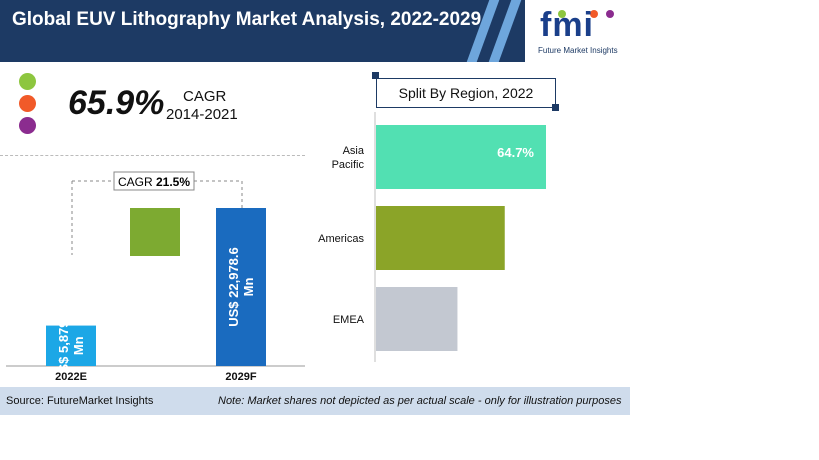  What do you see at coordinates (466, 93) in the screenshot?
I see `region-chart-title: Split By Region, 2022` at bounding box center [466, 93].